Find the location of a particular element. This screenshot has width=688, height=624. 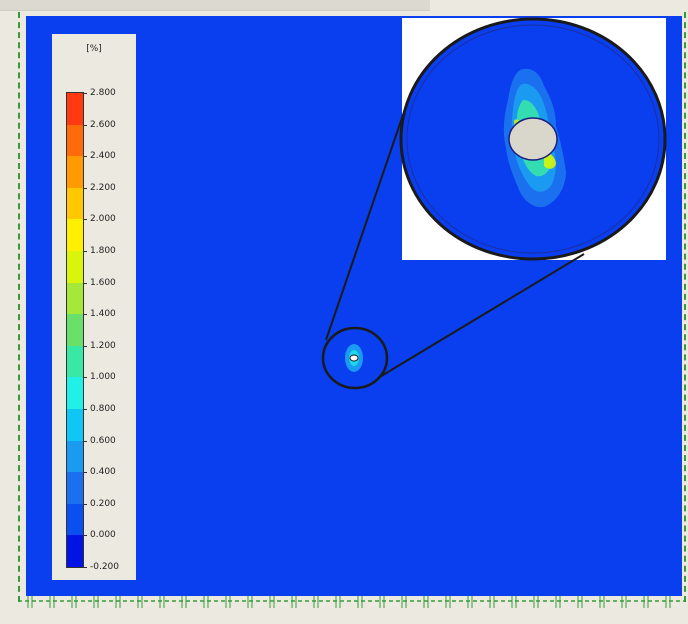

tunnel-detail-small is located at coordinates (354, 358).